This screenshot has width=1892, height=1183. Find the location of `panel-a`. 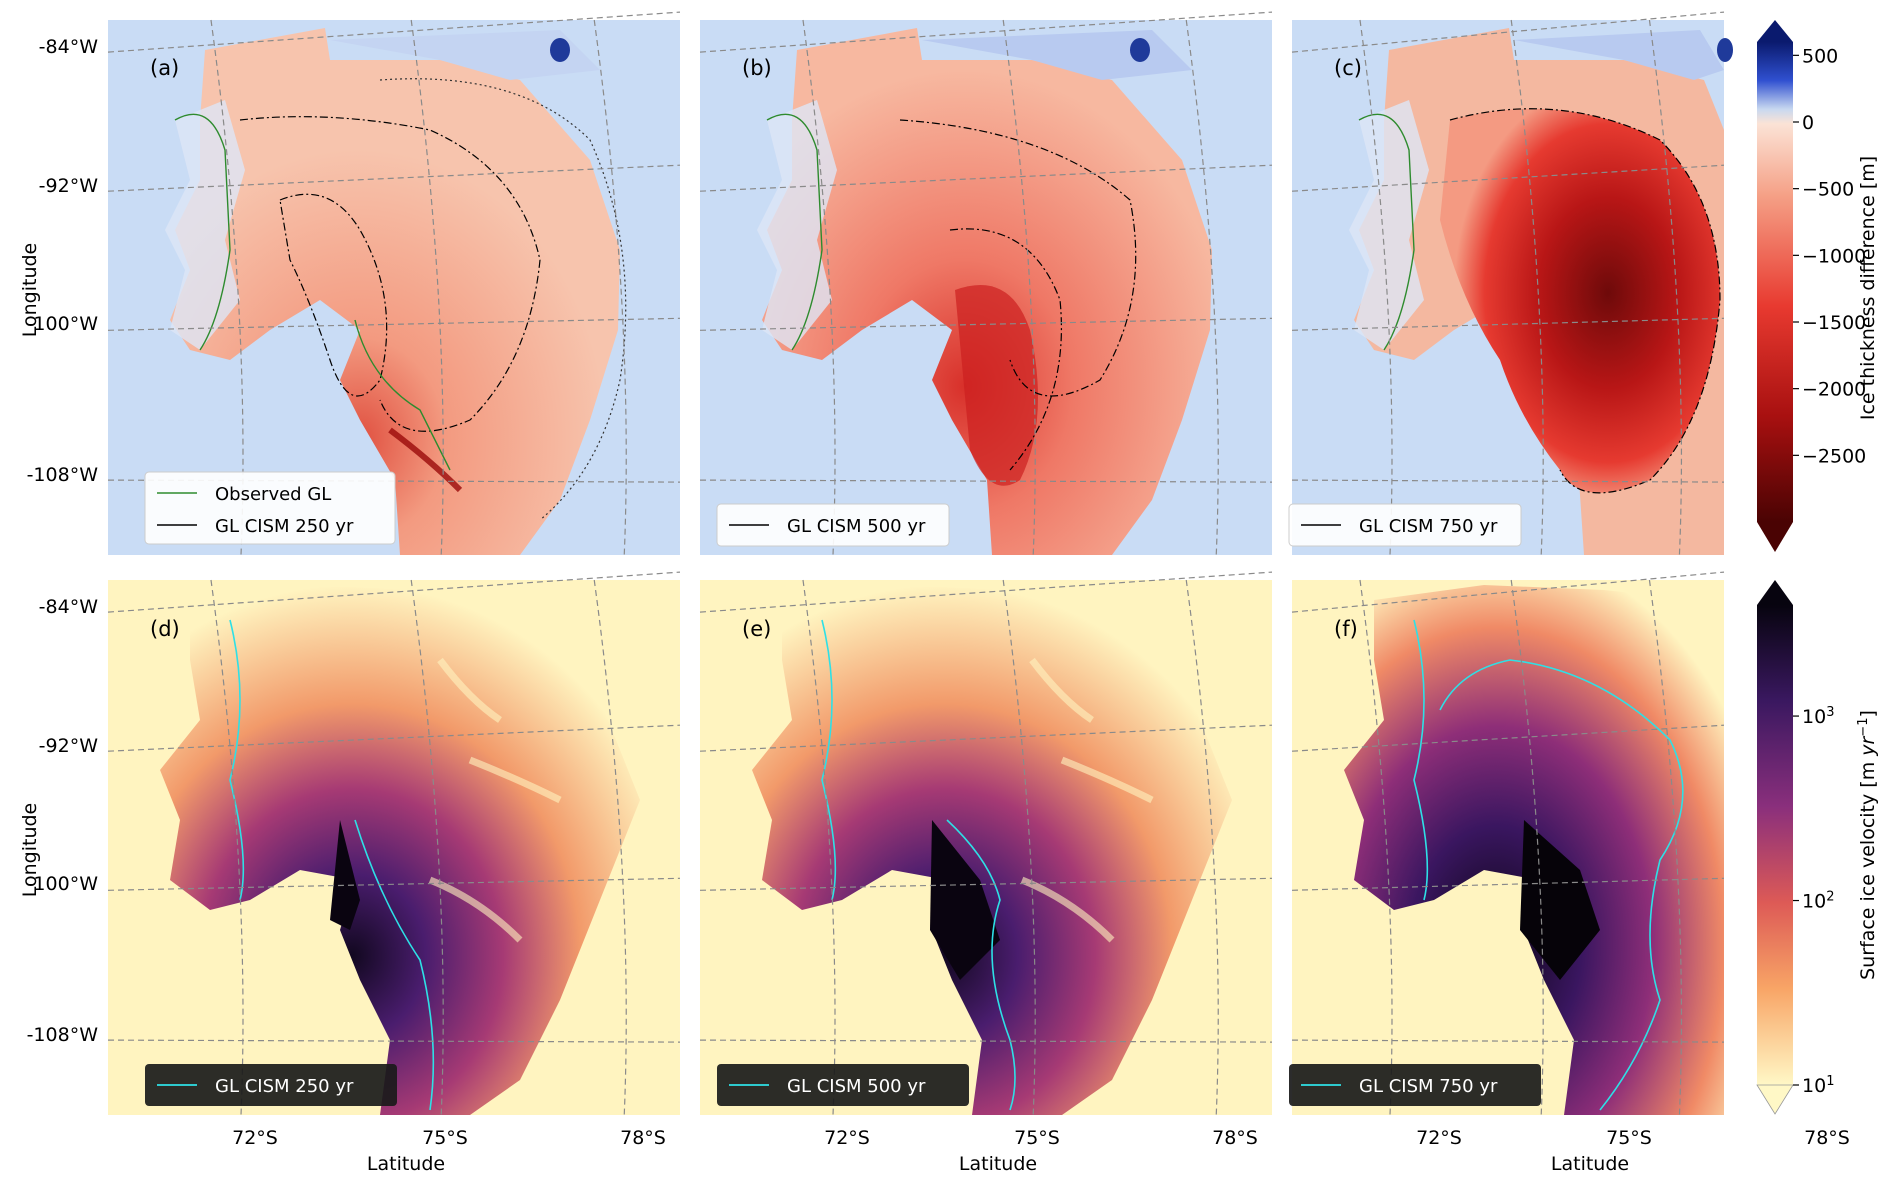

panel-a is located at coordinates (394, 287).